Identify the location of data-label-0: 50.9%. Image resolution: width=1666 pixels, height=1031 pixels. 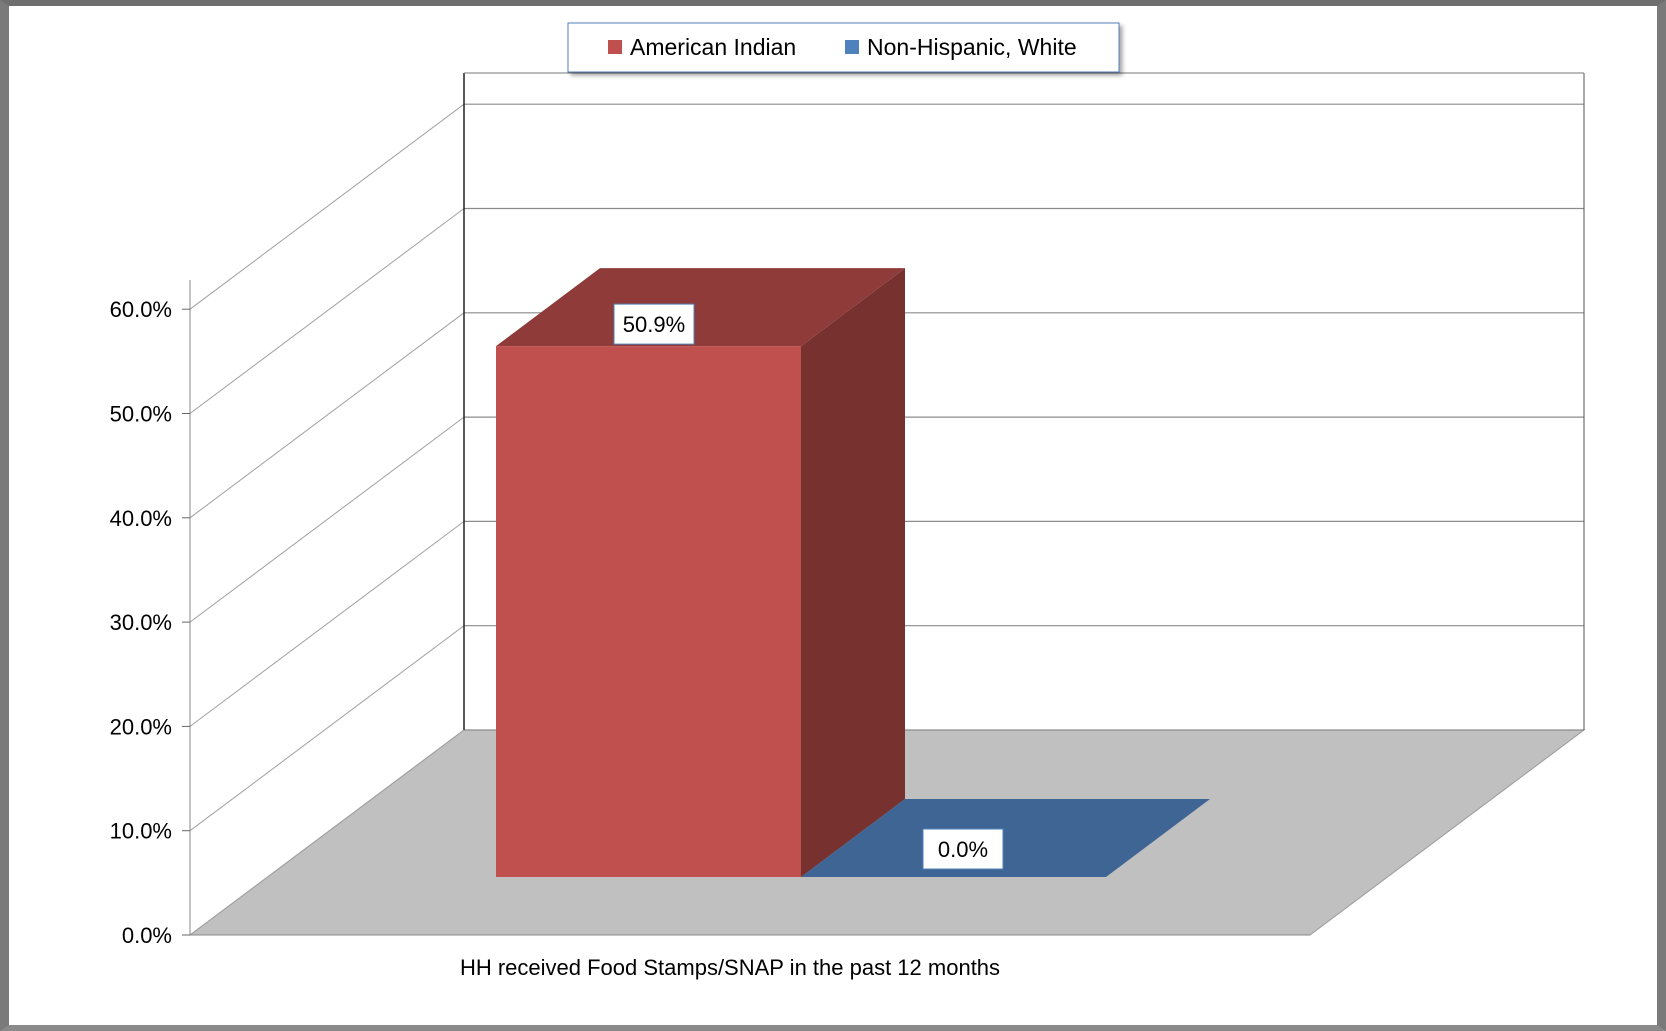
(654, 324).